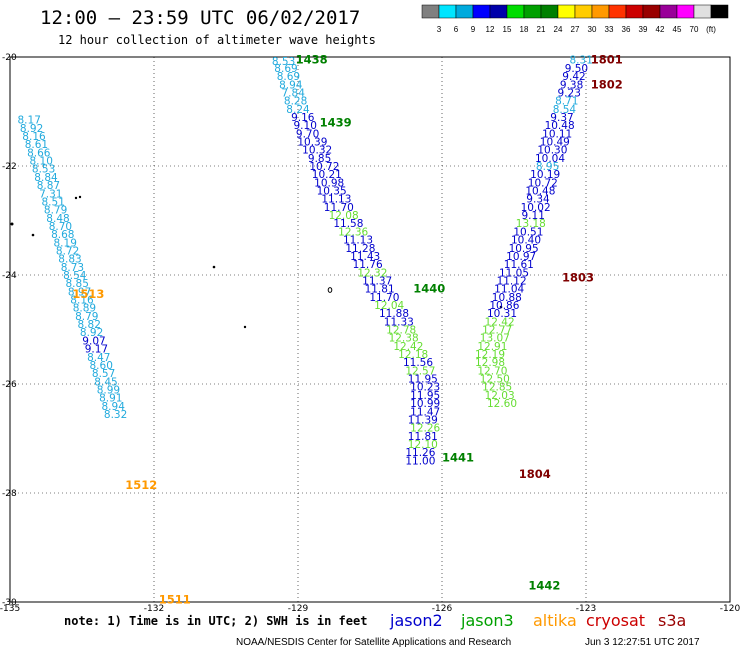 This screenshot has height=650, width=740. Describe the element at coordinates (425, 429) in the screenshot. I see `wave-height-value: 12.26` at that location.